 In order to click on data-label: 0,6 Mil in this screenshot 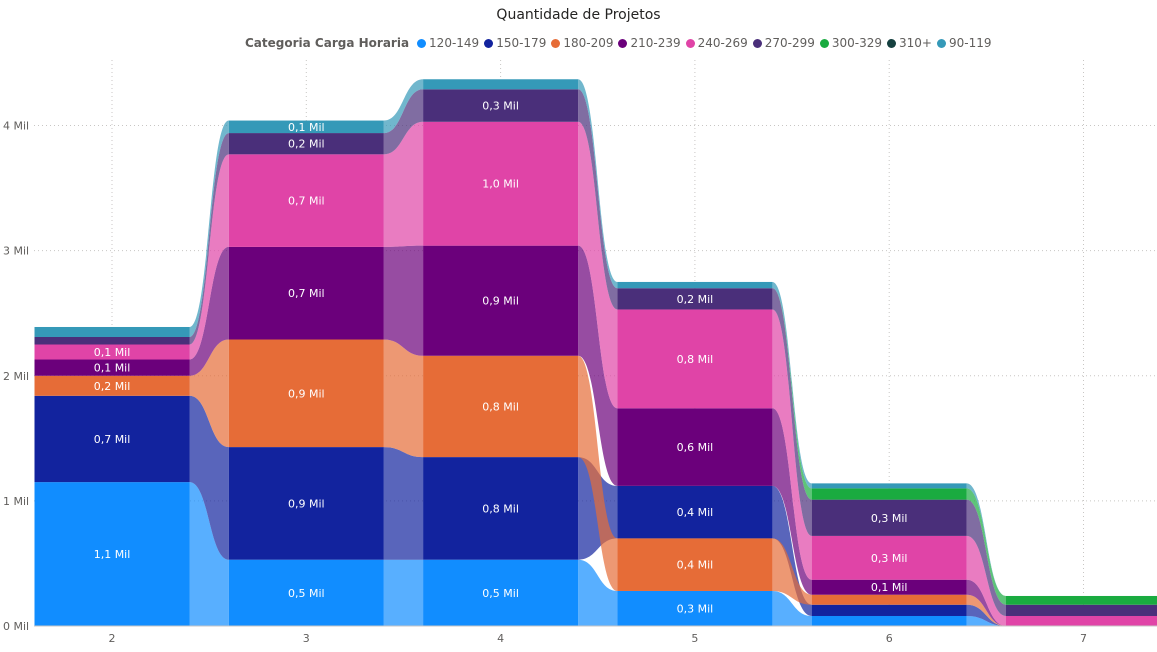, I will do `click(695, 447)`.